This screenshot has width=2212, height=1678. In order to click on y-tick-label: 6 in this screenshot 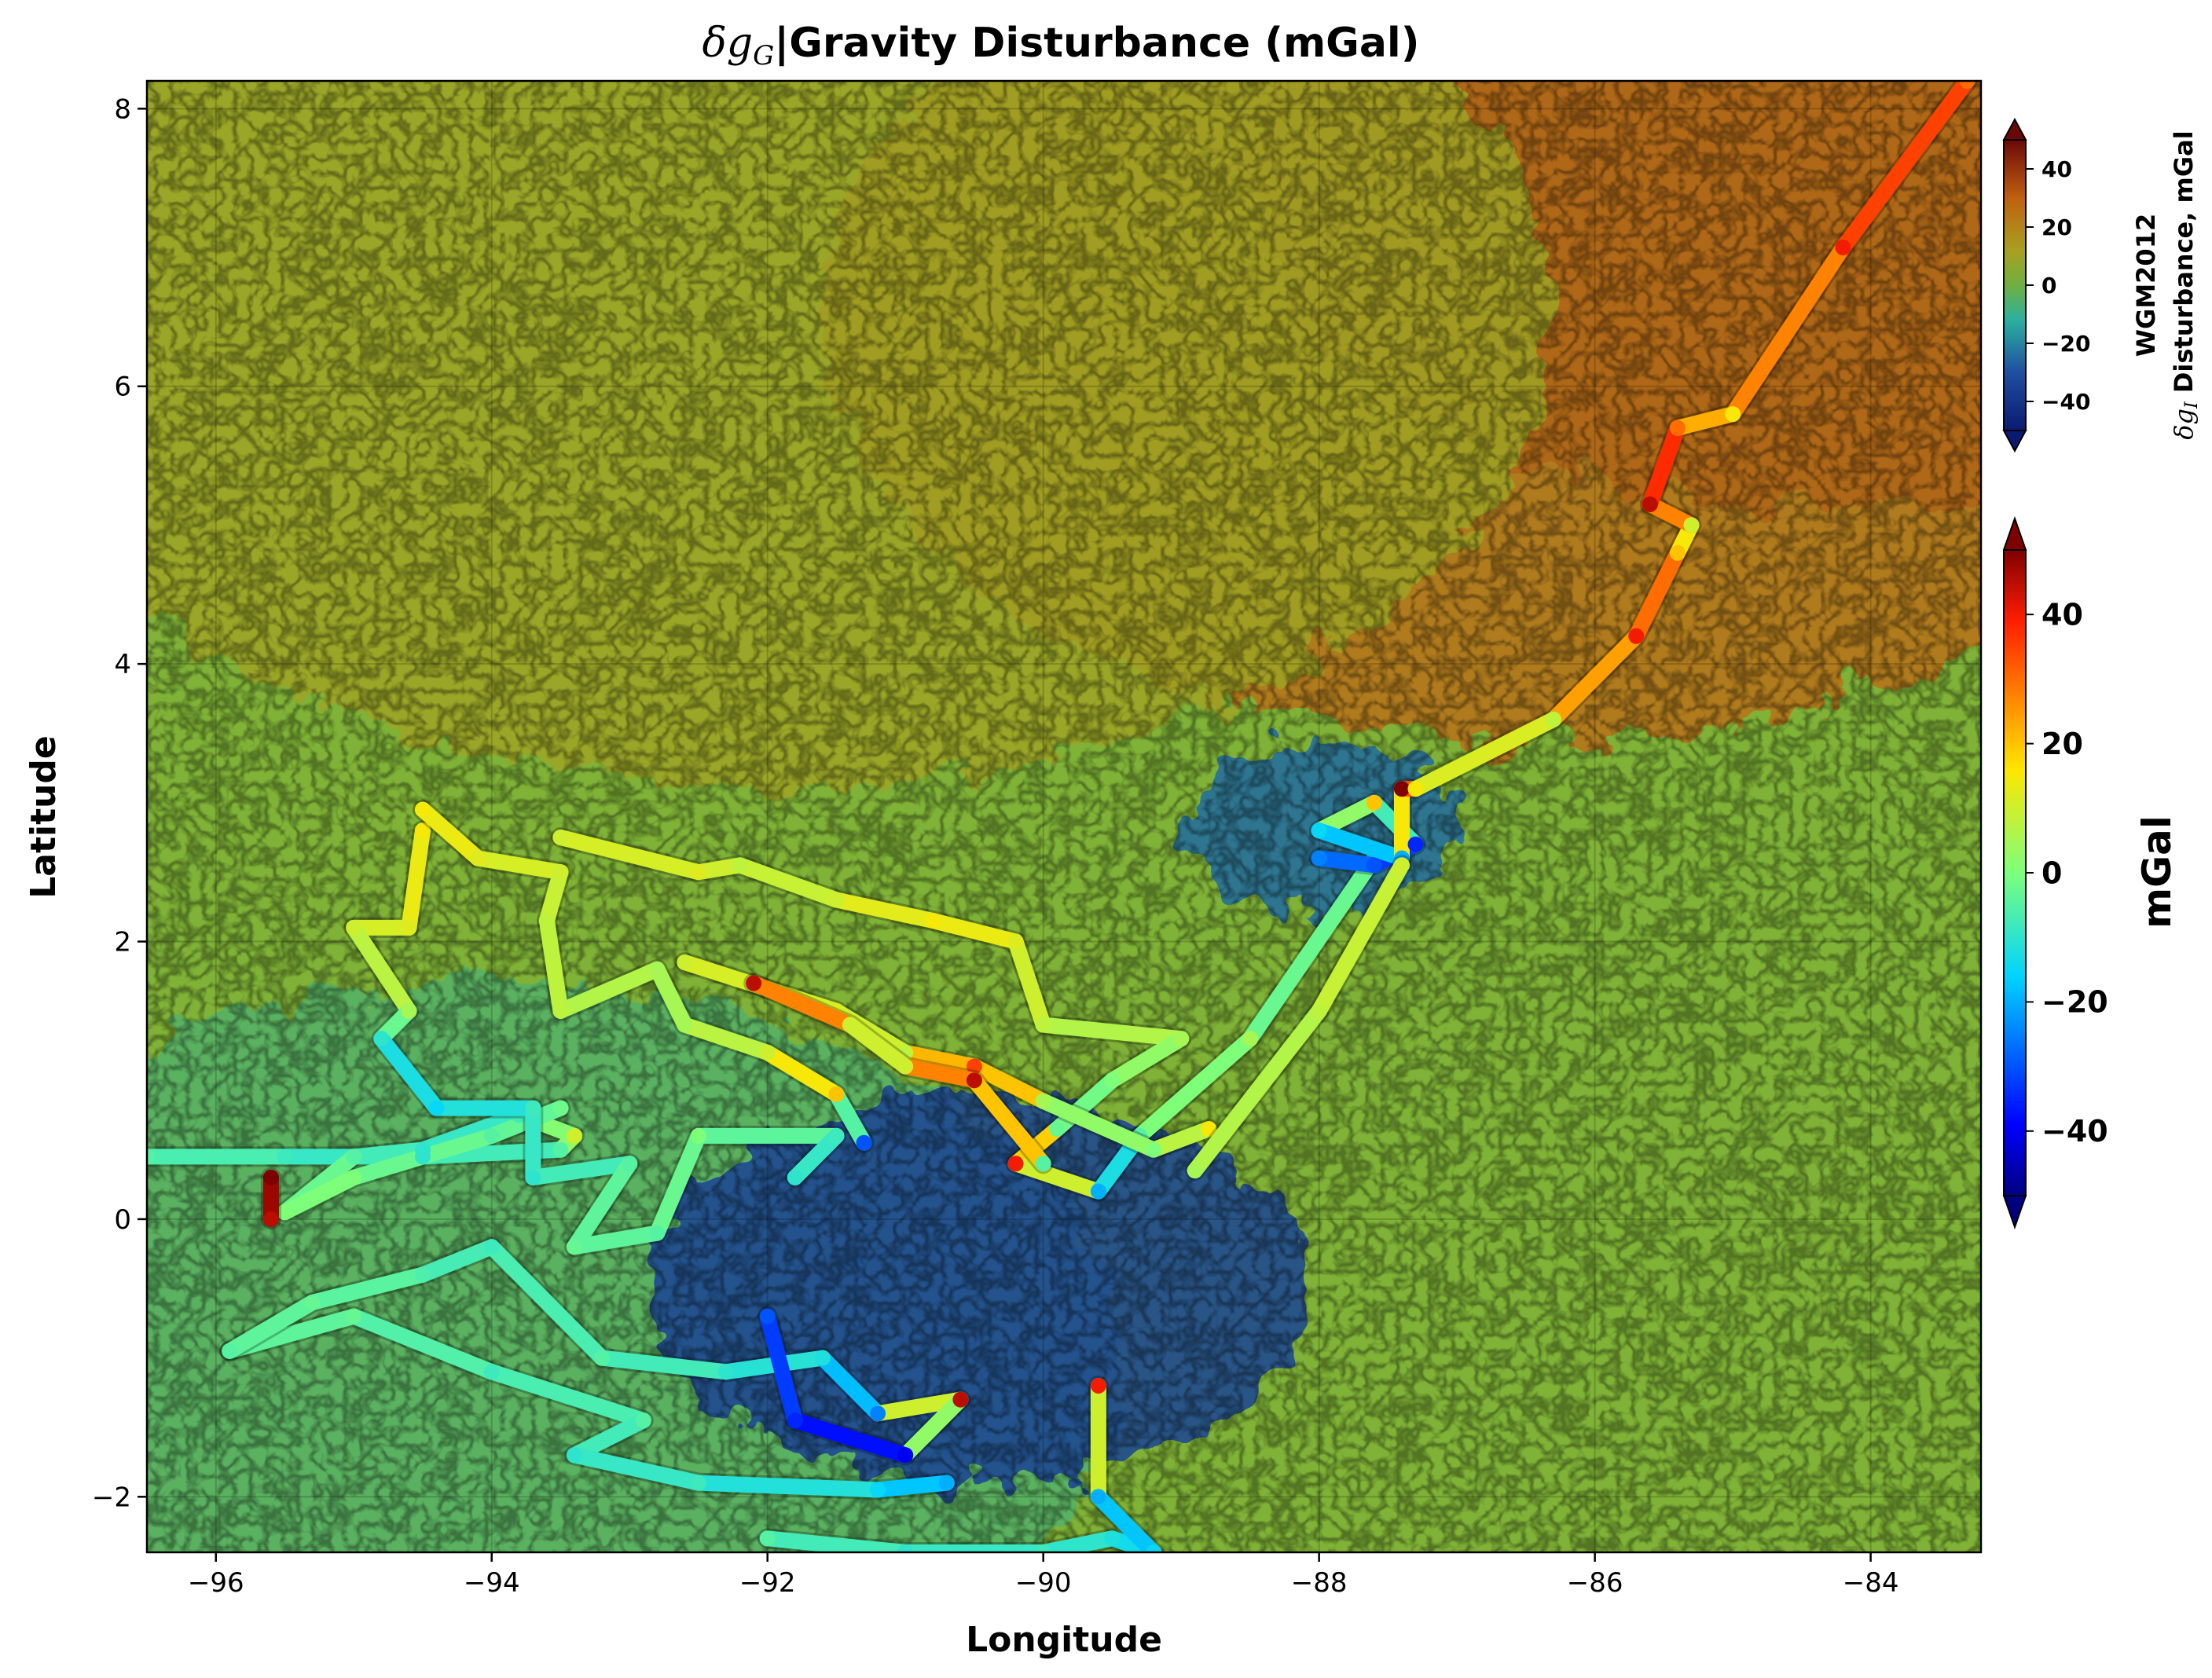, I will do `click(122, 387)`.